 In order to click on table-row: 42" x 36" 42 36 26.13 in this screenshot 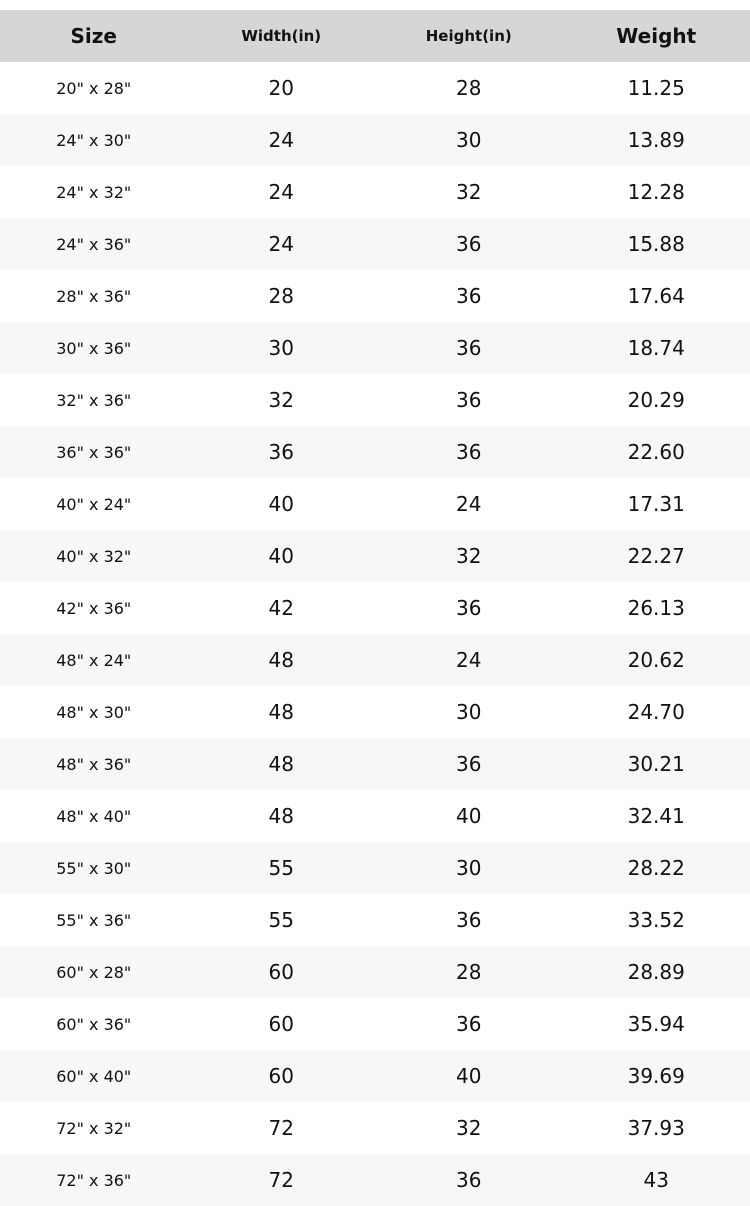, I will do `click(375, 608)`.